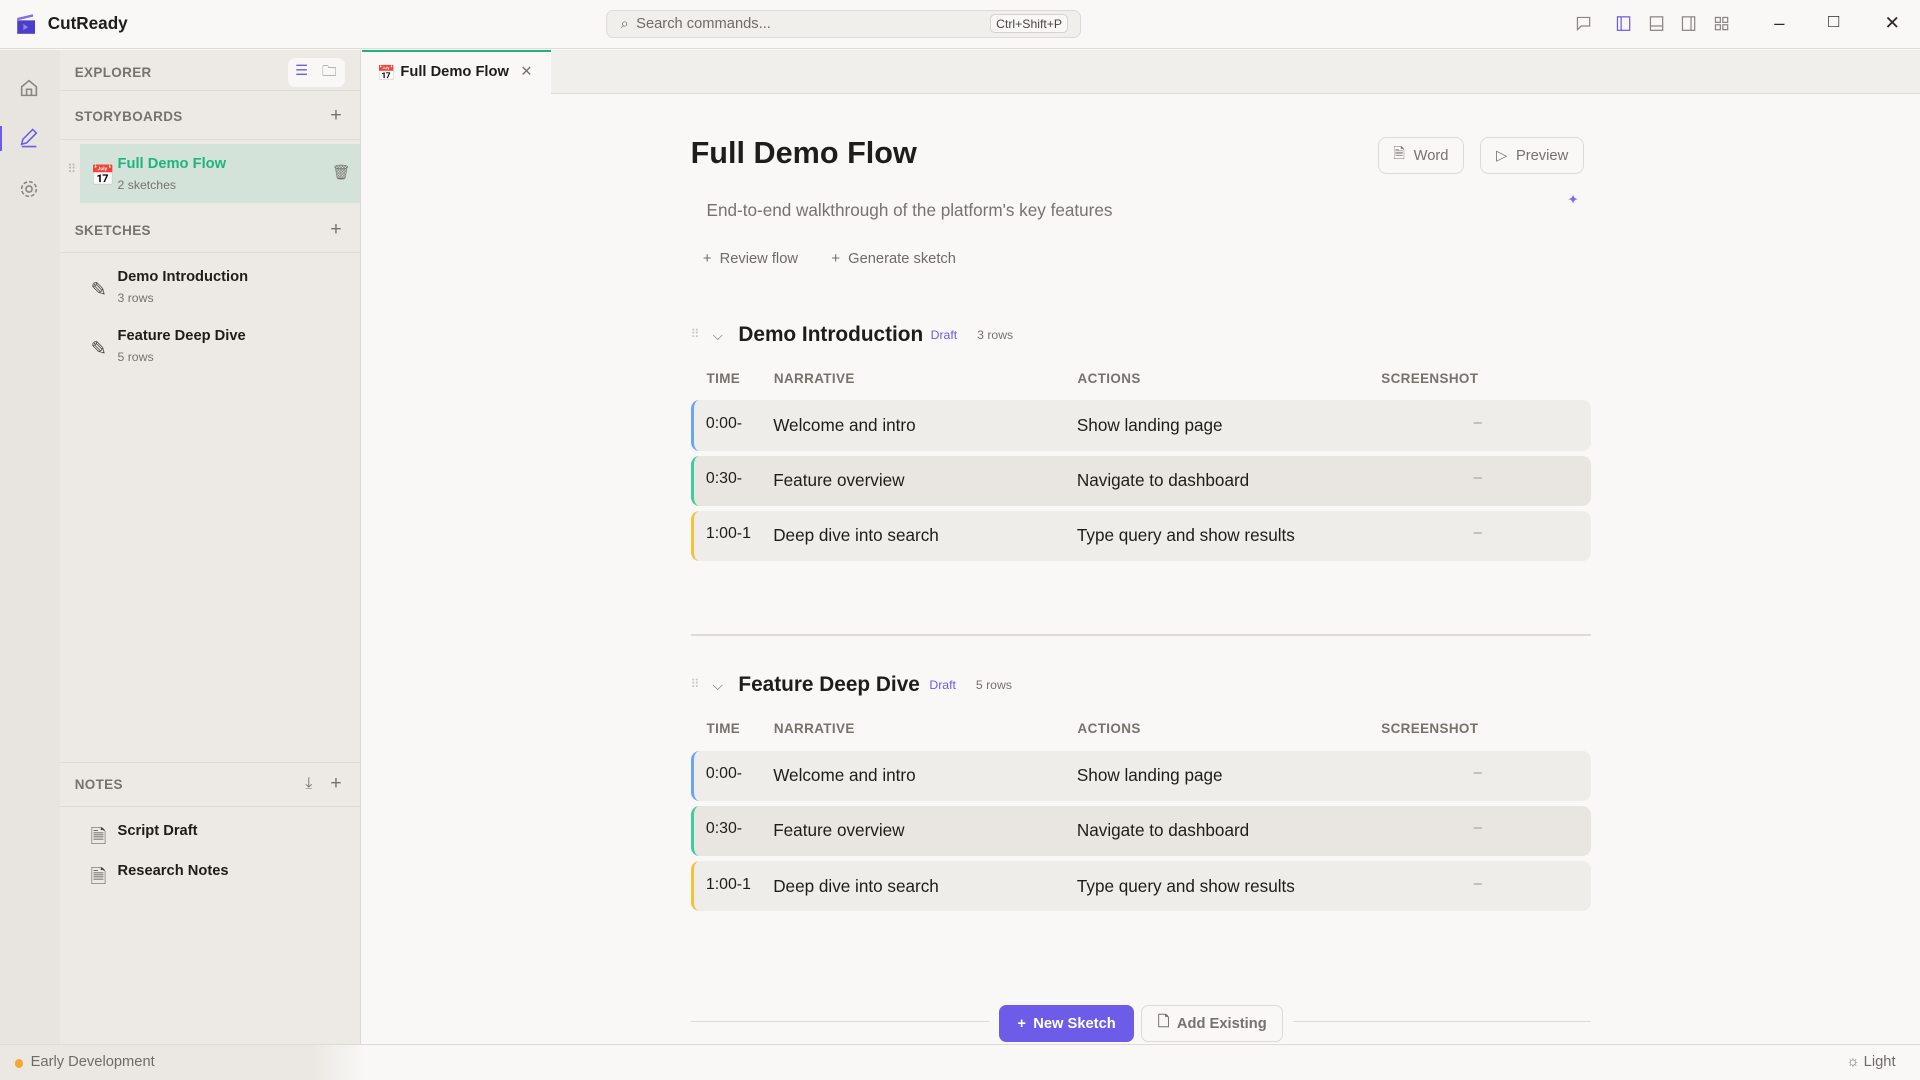  I want to click on export-word-button: 🗎 Word, so click(1421, 155).